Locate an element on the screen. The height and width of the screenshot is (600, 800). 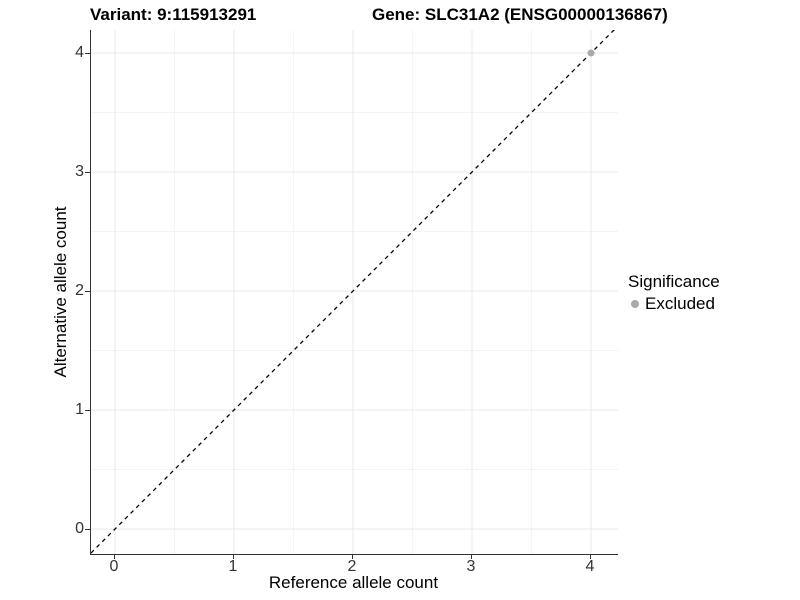
y-tick-label: 4 is located at coordinates (79, 52).